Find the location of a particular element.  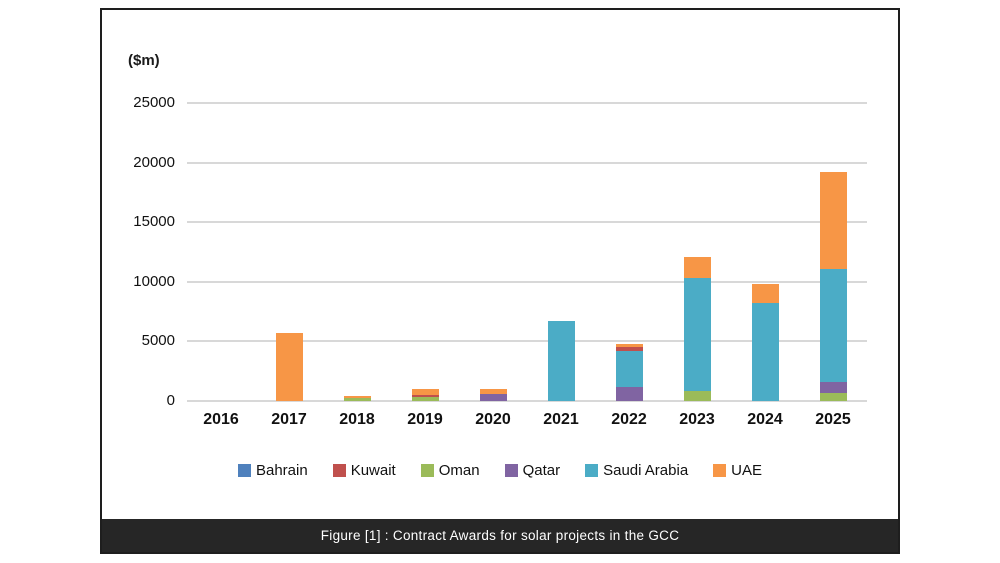

bar-segment-2022-kuwait is located at coordinates (629, 349).